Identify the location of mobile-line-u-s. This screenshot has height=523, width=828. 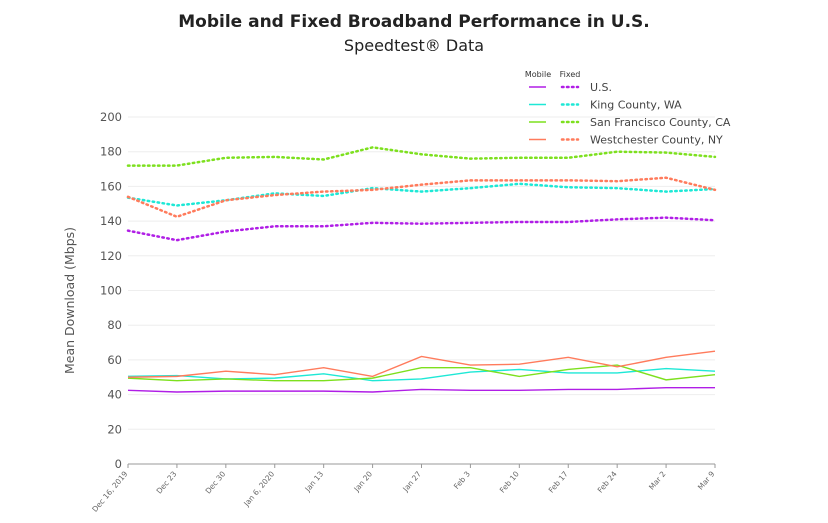
(421, 389).